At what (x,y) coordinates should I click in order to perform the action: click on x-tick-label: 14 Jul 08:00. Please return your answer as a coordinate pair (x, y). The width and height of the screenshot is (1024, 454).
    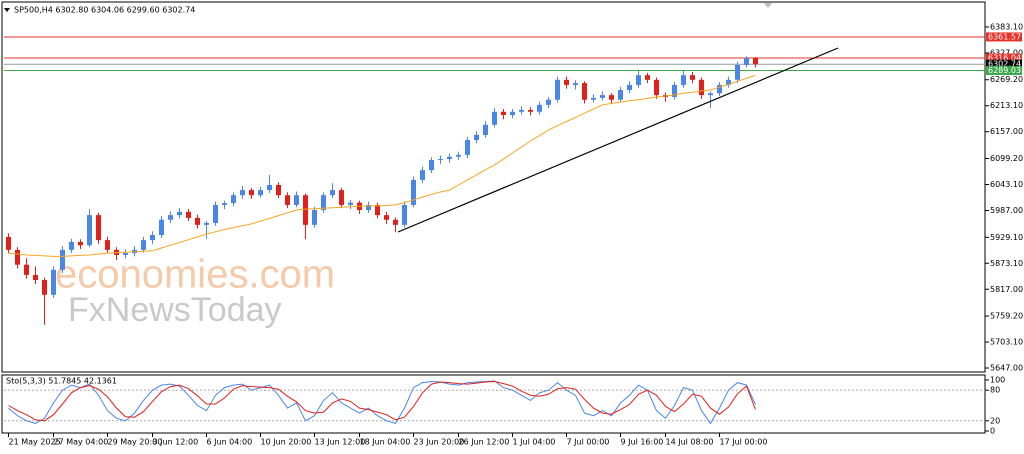
    Looking at the image, I should click on (690, 442).